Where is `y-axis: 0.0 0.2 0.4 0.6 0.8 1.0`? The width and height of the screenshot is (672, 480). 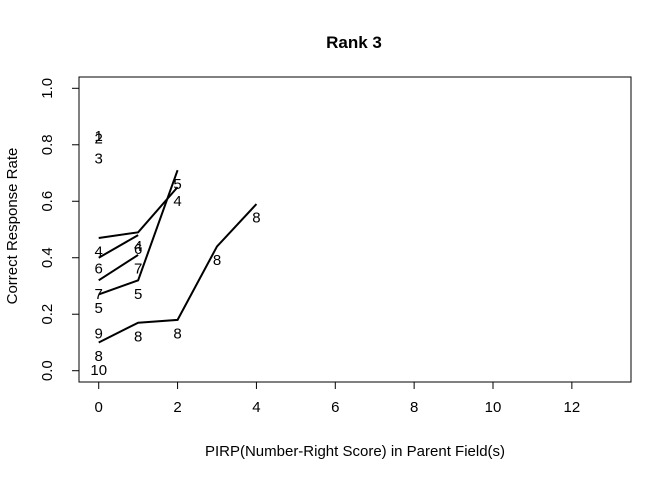 y-axis: 0.0 0.2 0.4 0.6 0.8 1.0 is located at coordinates (59, 229).